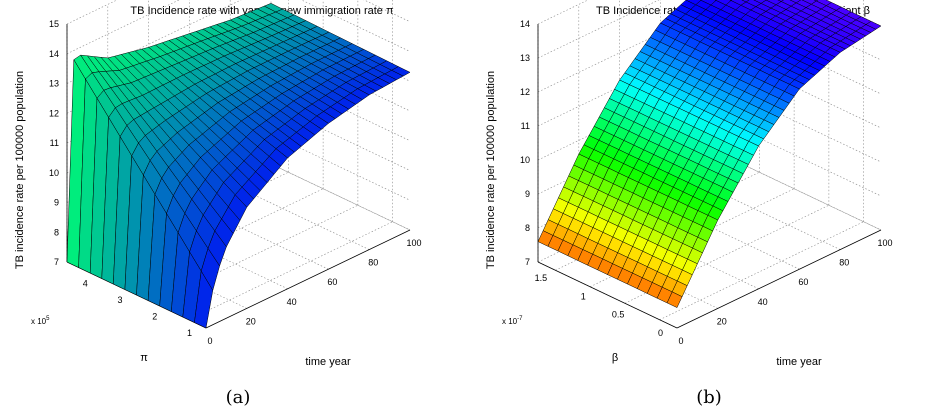 This screenshot has height=413, width=942. I want to click on y-tick-label: 3, so click(119, 300).